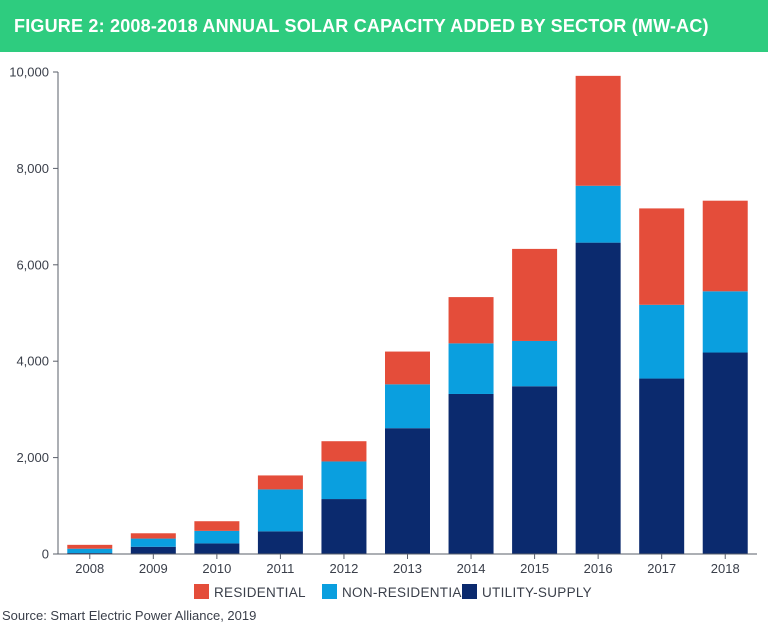 This screenshot has height=626, width=768. What do you see at coordinates (89, 568) in the screenshot?
I see `x-tick-label: 2008` at bounding box center [89, 568].